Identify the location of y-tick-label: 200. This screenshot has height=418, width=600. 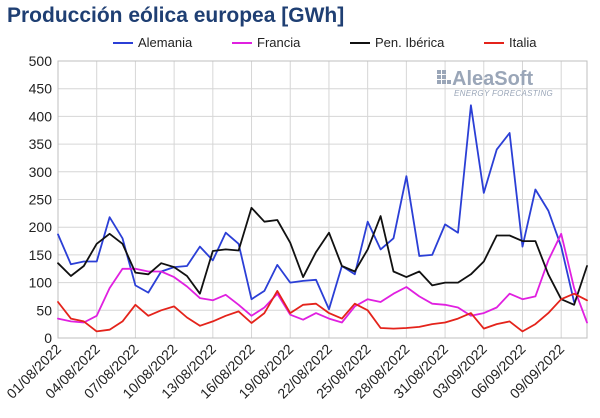
(41, 227).